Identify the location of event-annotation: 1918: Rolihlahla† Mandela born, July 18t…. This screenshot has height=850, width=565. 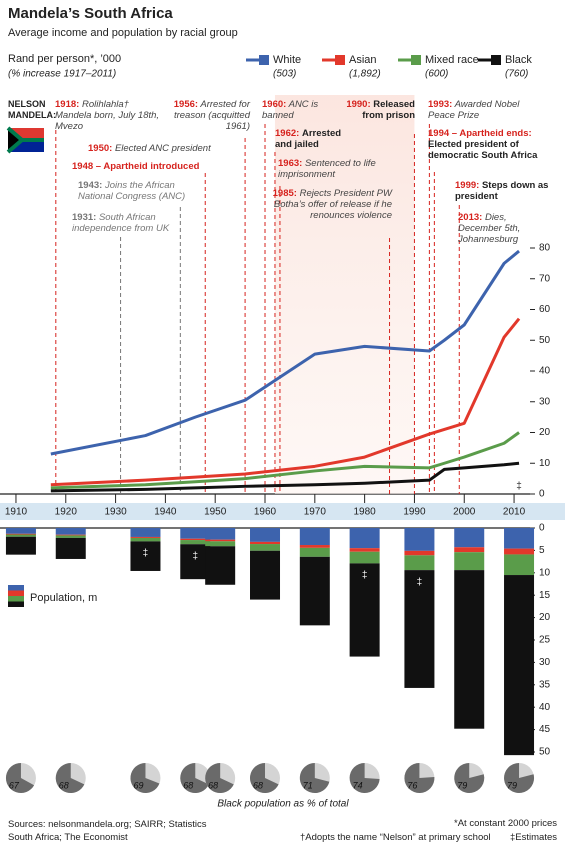
(110, 115).